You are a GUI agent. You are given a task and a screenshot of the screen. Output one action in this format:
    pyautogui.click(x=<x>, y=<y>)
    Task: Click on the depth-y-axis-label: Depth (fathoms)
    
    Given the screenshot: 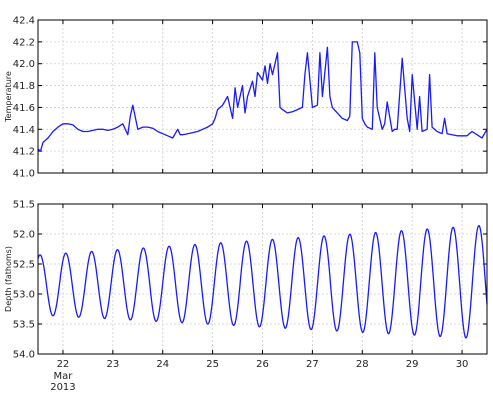 What is the action you would take?
    pyautogui.click(x=8, y=279)
    